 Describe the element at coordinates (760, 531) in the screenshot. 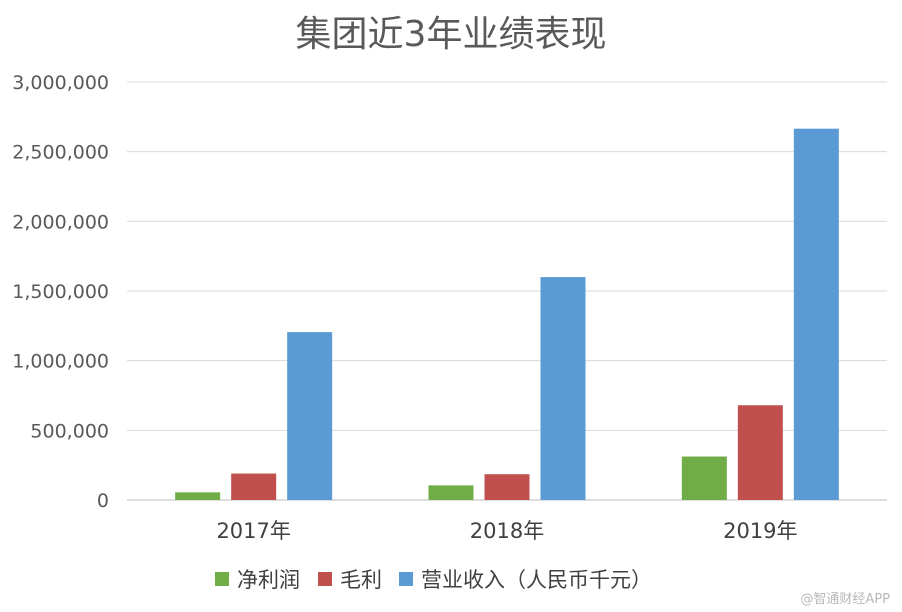

I see `x-tick-label: 2019年` at that location.